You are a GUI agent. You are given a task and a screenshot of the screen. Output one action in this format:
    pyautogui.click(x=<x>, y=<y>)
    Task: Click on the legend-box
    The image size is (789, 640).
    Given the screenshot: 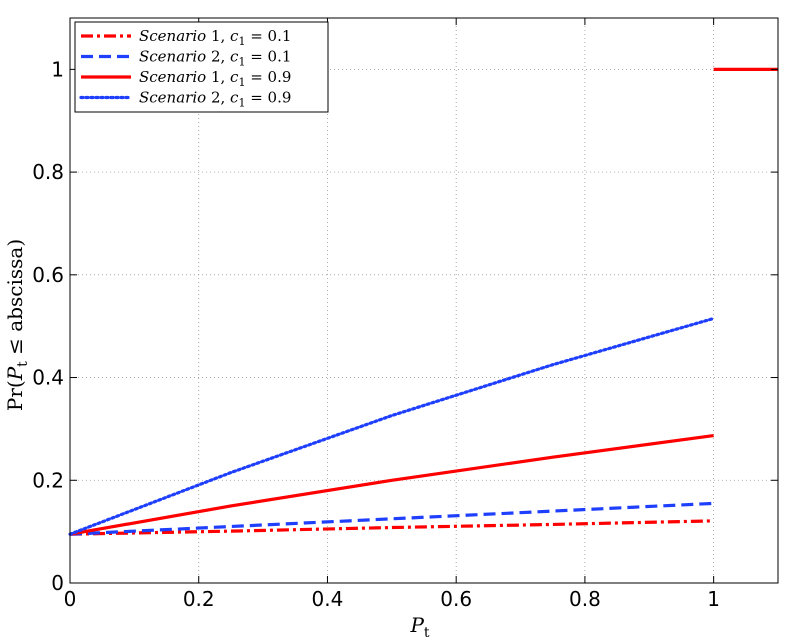 What is the action you would take?
    pyautogui.click(x=201, y=67)
    